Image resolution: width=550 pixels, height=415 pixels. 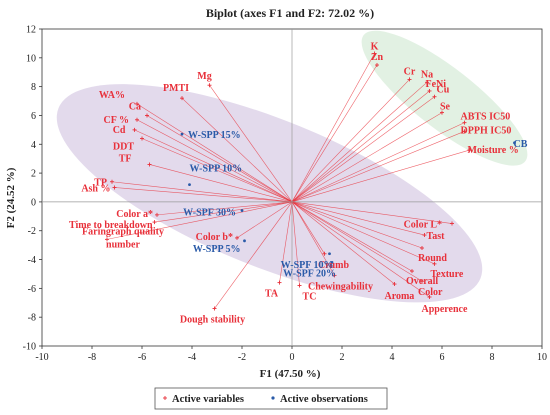 What do you see at coordinates (493, 150) in the screenshot?
I see `variable-label: Moisture %` at bounding box center [493, 150].